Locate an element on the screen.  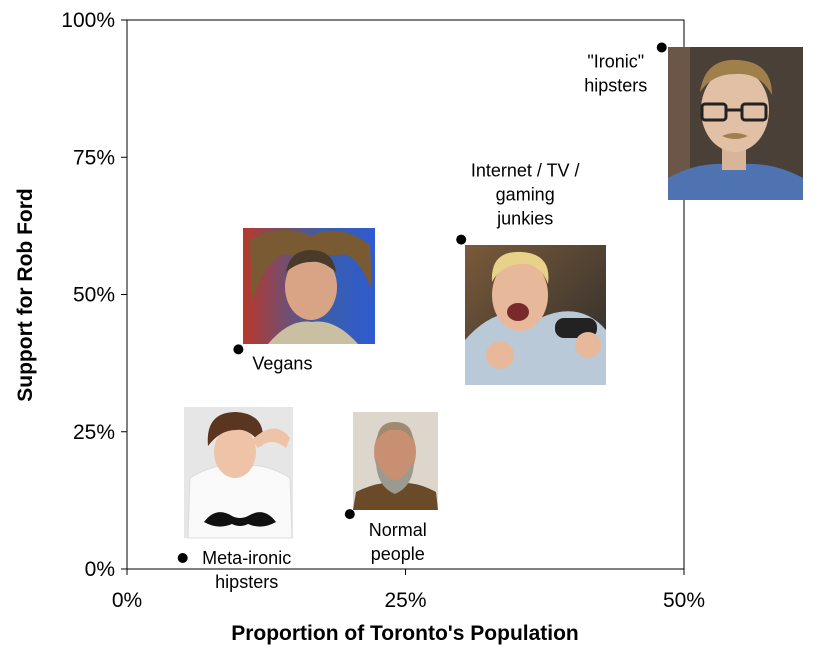
point-label-line: "Ironic" is located at coordinates (615, 61).